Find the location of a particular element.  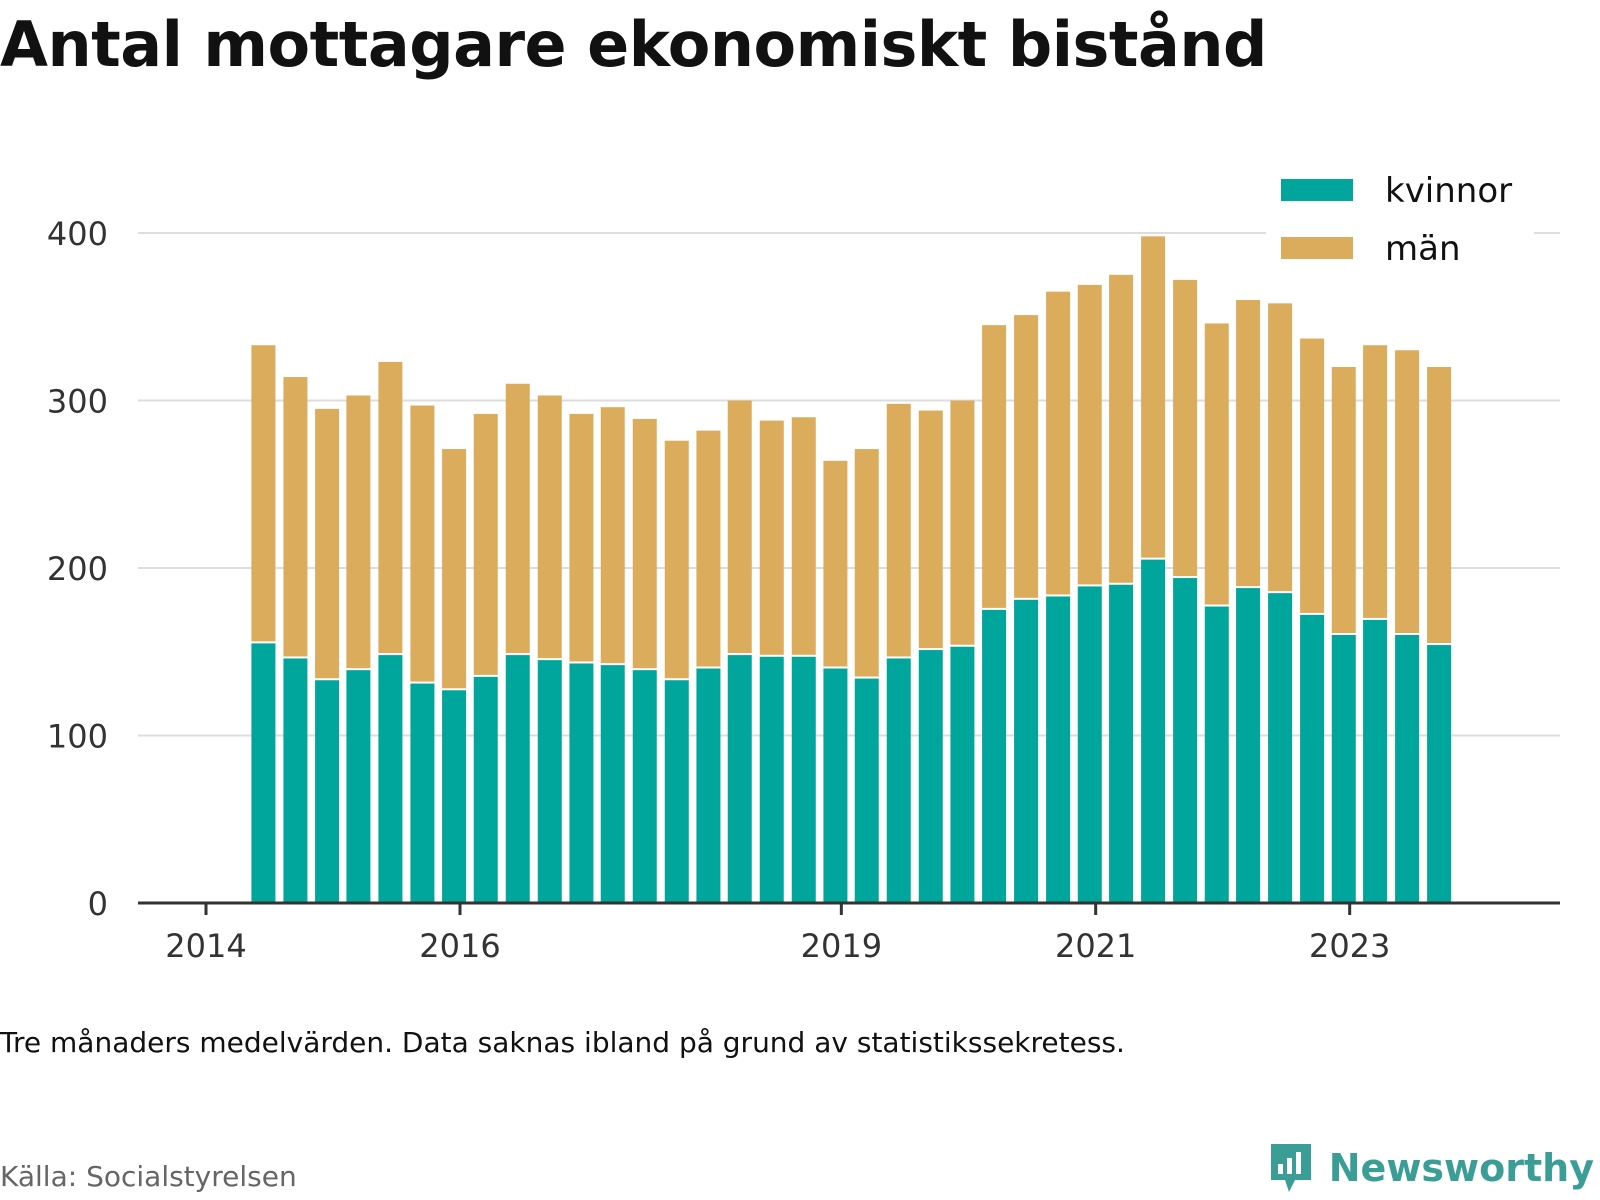

brand-logo: Newsworthy is located at coordinates (1430, 1168).